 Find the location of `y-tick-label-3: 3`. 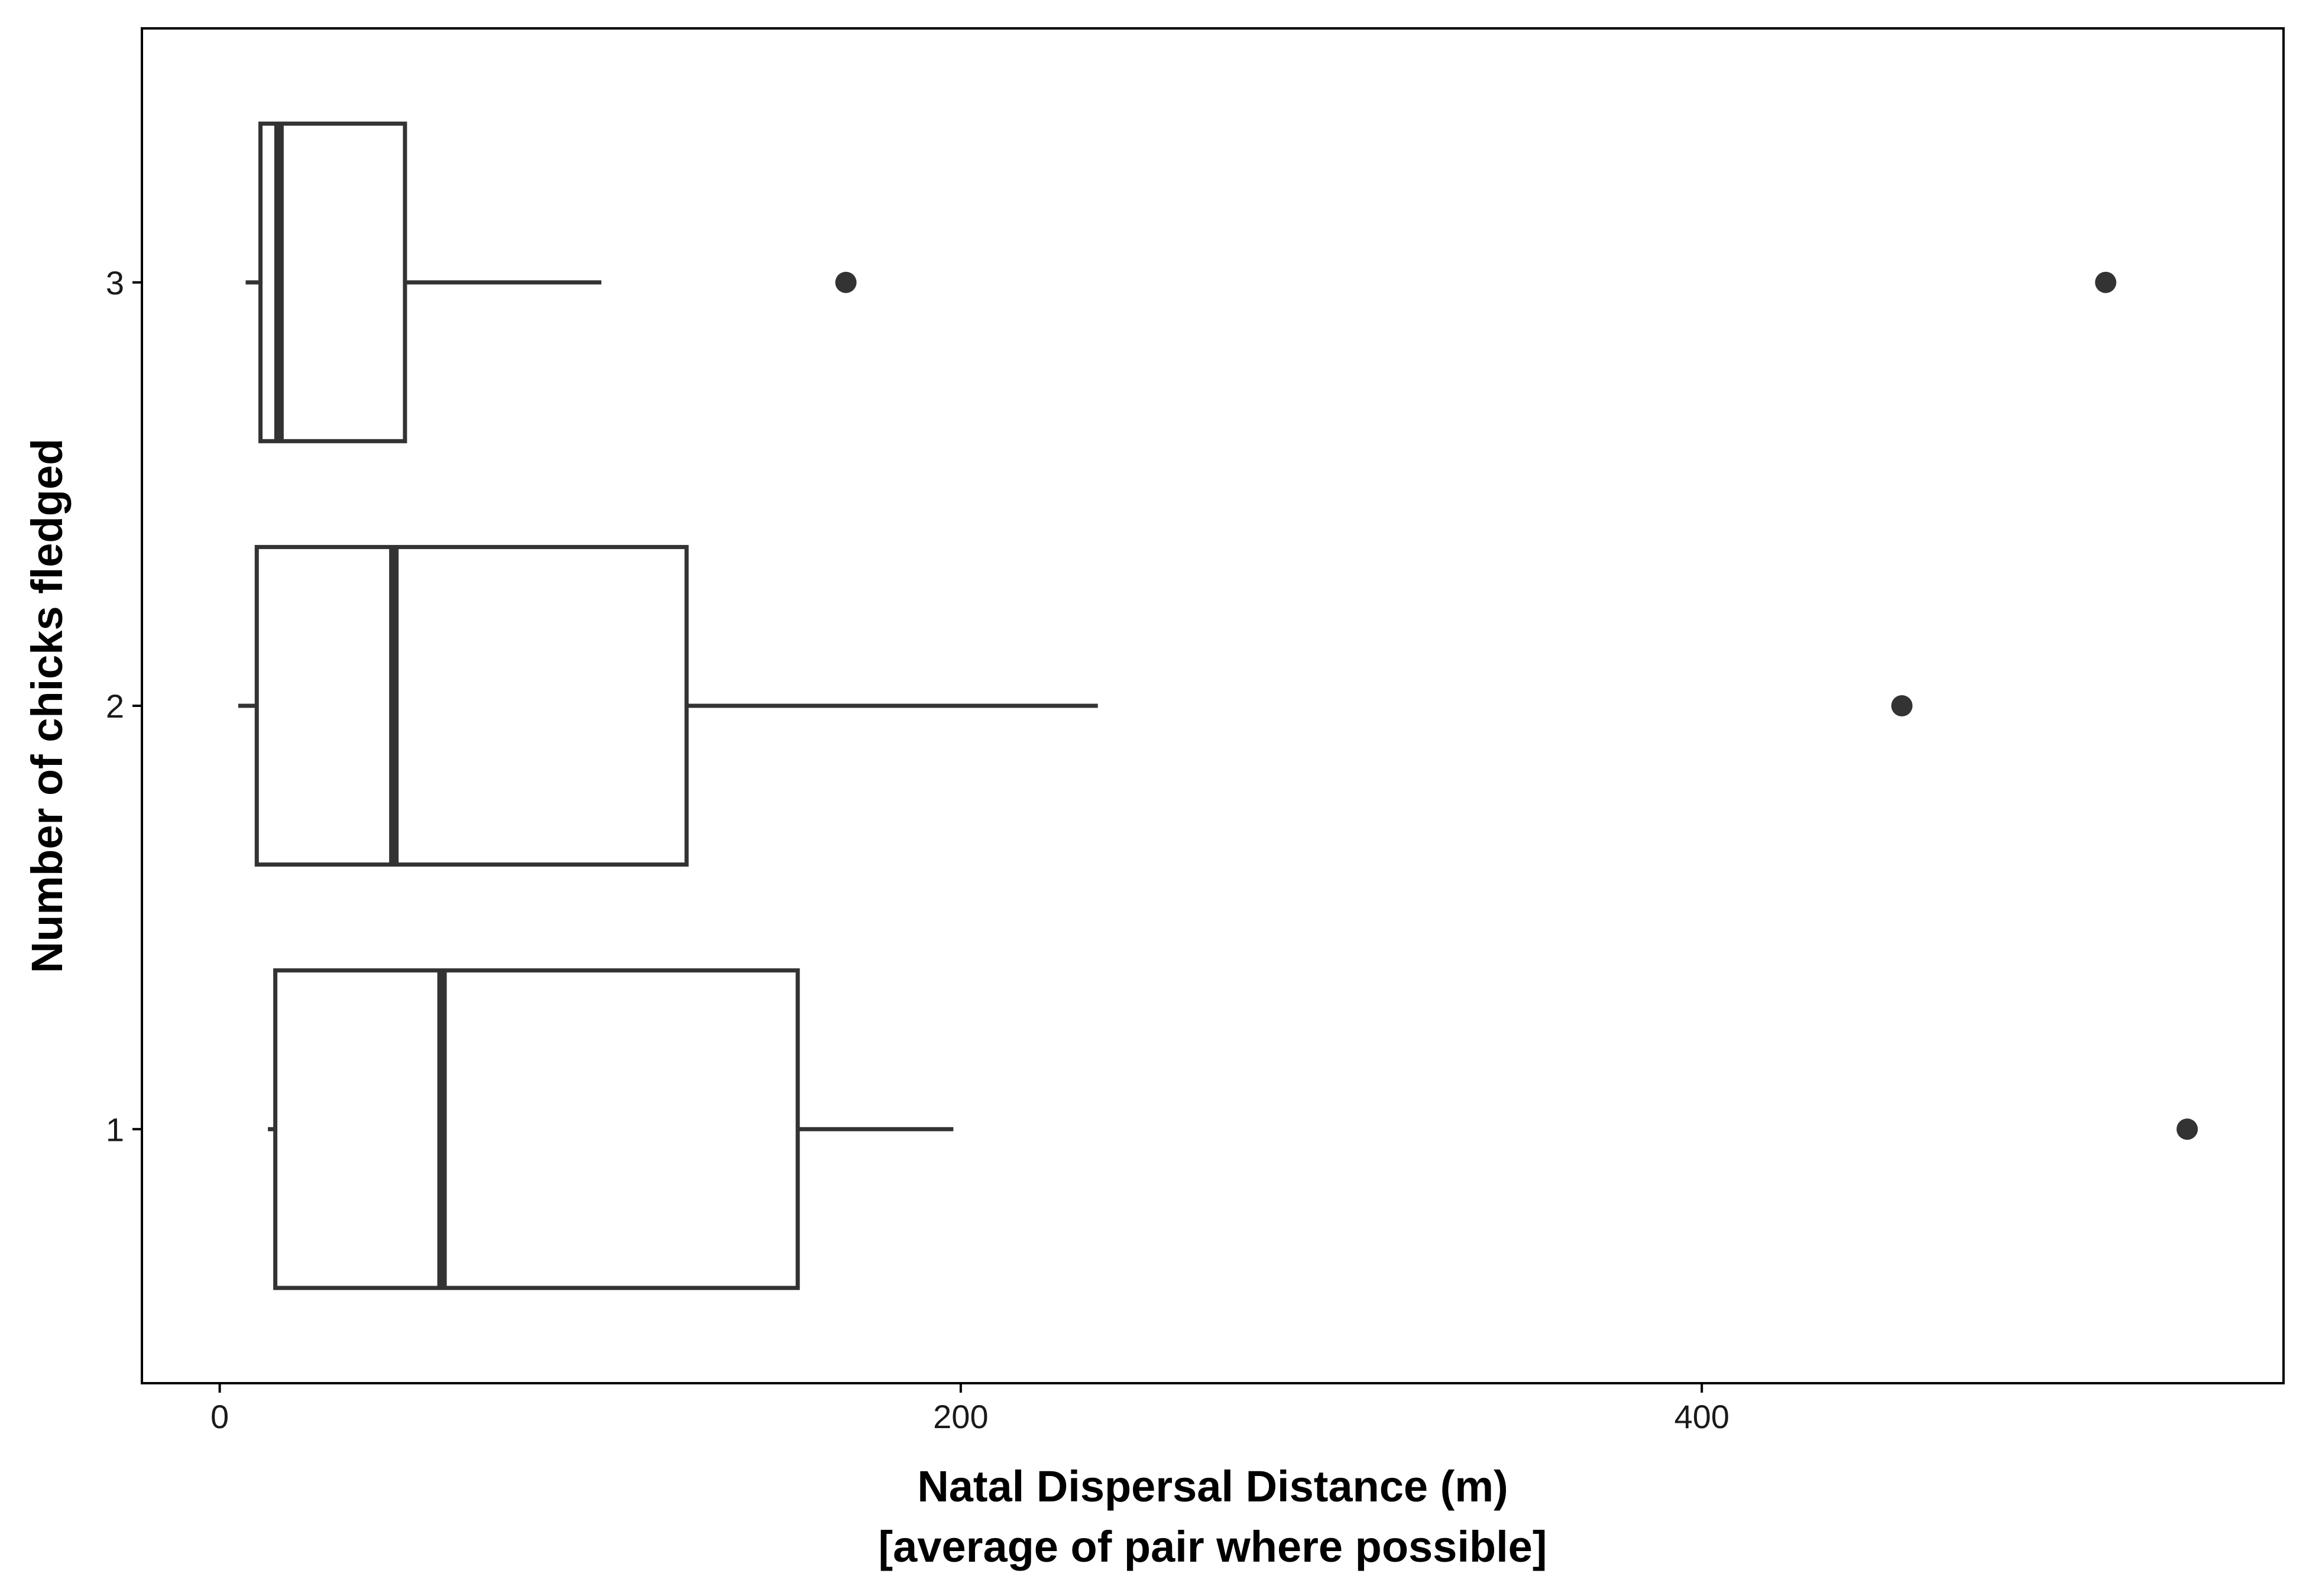

y-tick-label-3: 3 is located at coordinates (115, 282).